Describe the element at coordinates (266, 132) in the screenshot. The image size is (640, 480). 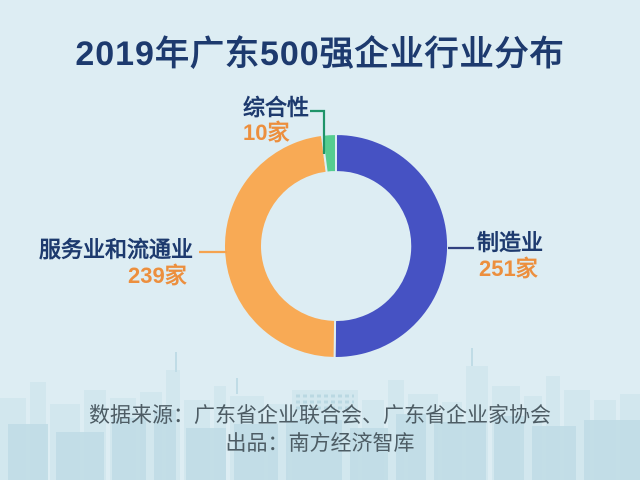
I see `value-comprehensive: 10家` at that location.